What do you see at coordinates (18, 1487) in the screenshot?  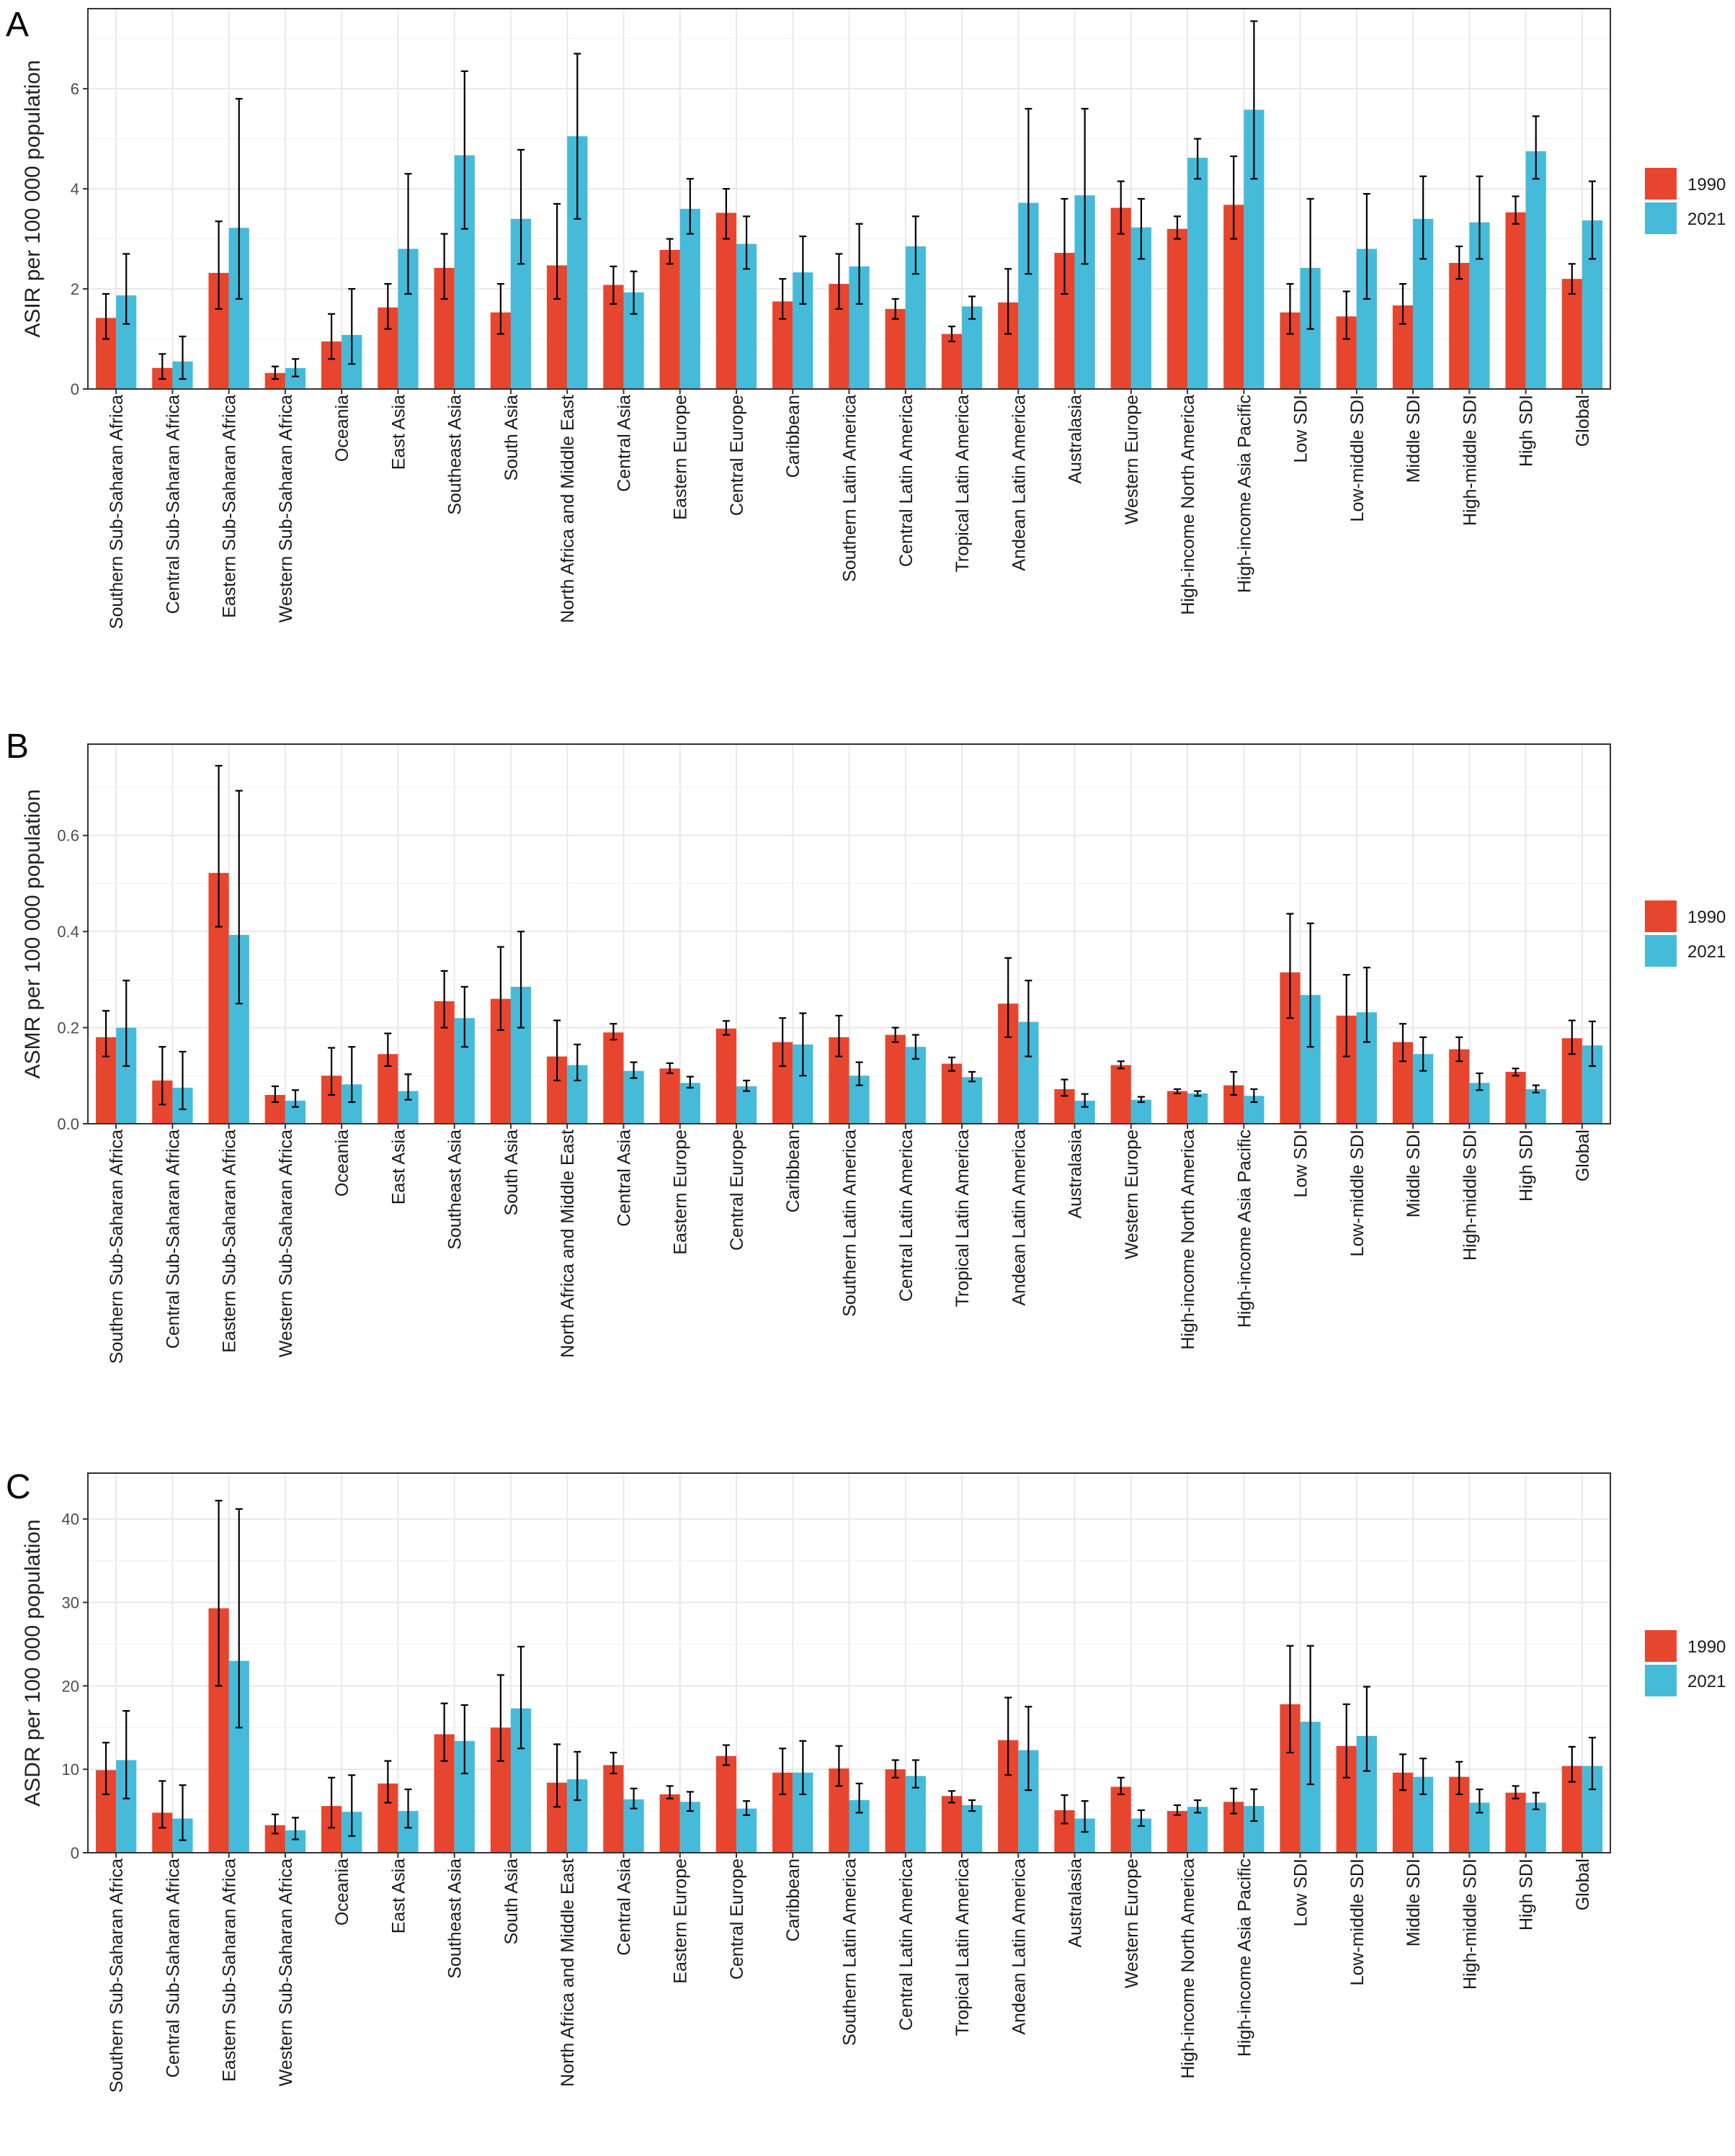 I see `panel-letter: C` at bounding box center [18, 1487].